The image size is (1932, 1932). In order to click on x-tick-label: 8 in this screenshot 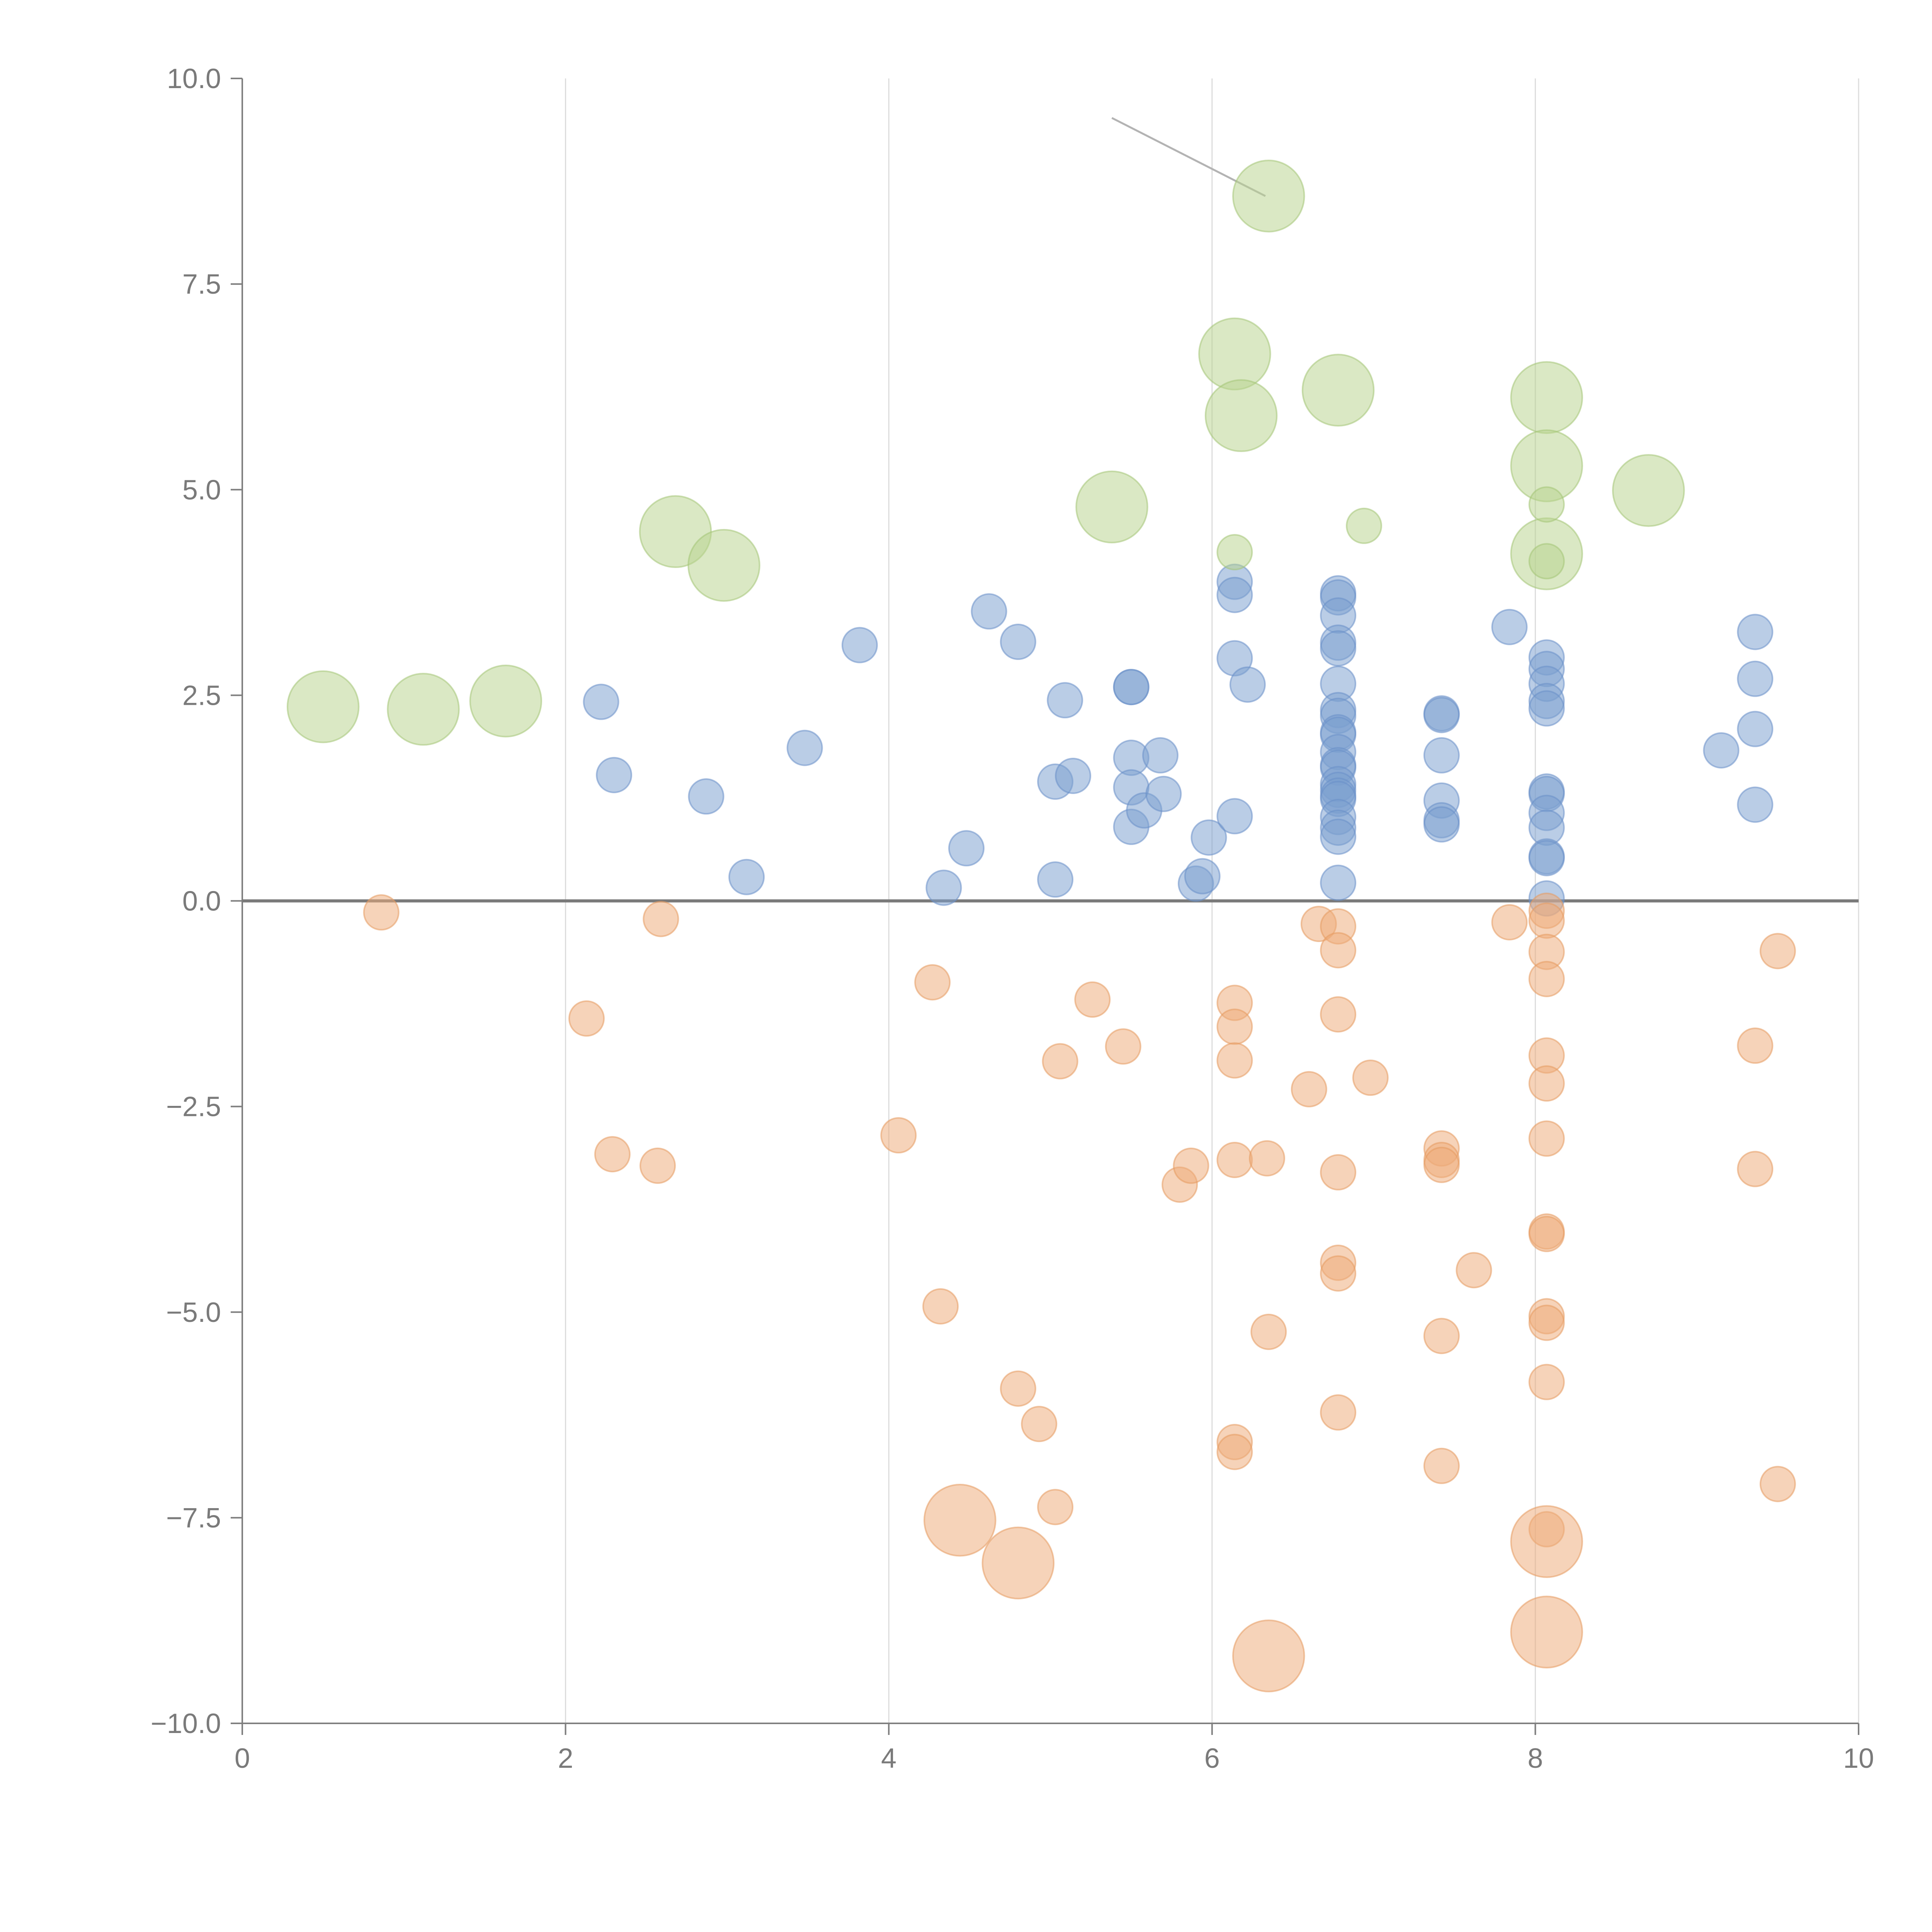, I will do `click(1535, 1758)`.